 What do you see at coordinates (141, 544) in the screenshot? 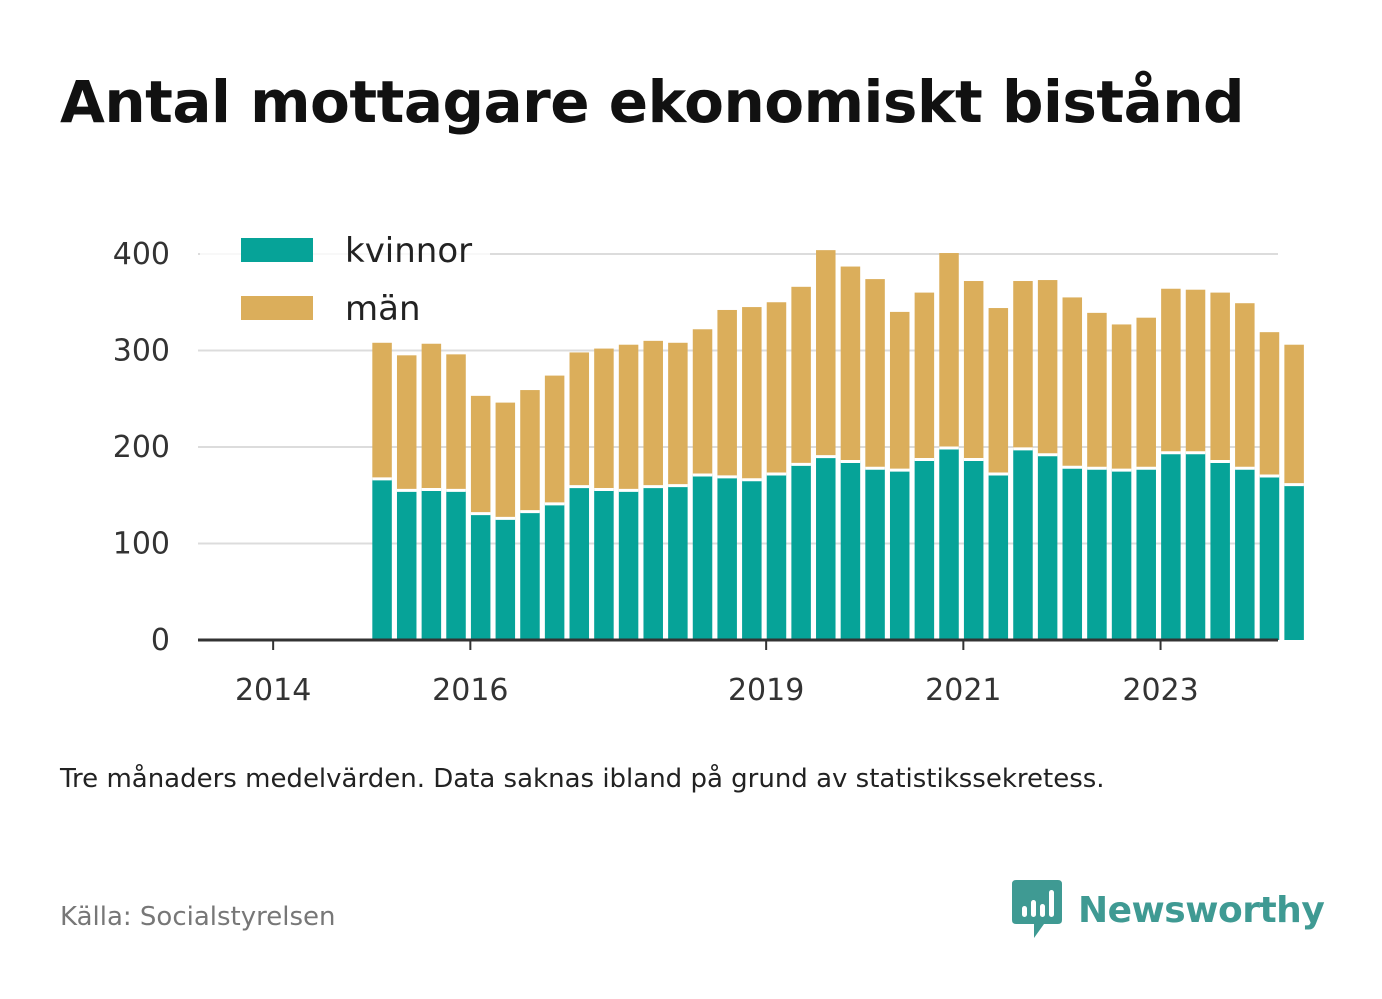
I see `y-tick-label: 100` at bounding box center [141, 544].